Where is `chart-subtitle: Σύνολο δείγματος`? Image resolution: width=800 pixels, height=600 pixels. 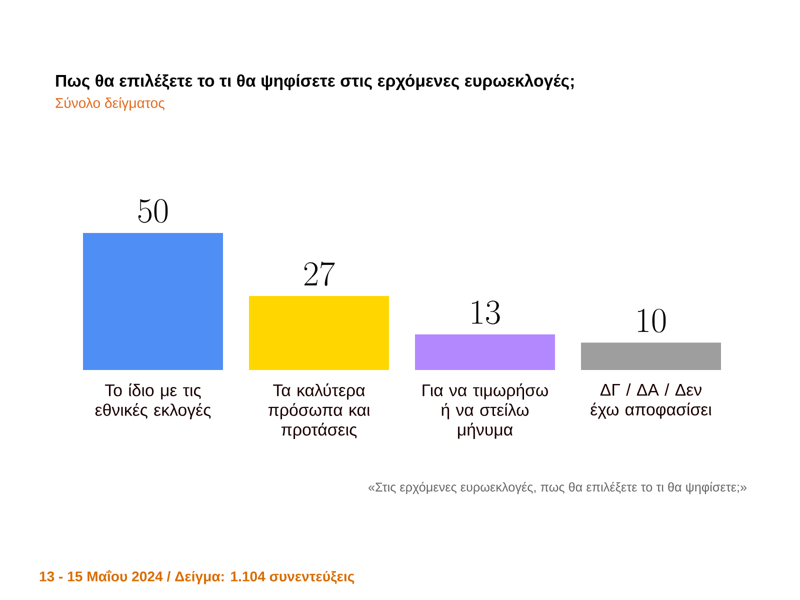
chart-subtitle: Σύνολο δείγματος is located at coordinates (110, 104).